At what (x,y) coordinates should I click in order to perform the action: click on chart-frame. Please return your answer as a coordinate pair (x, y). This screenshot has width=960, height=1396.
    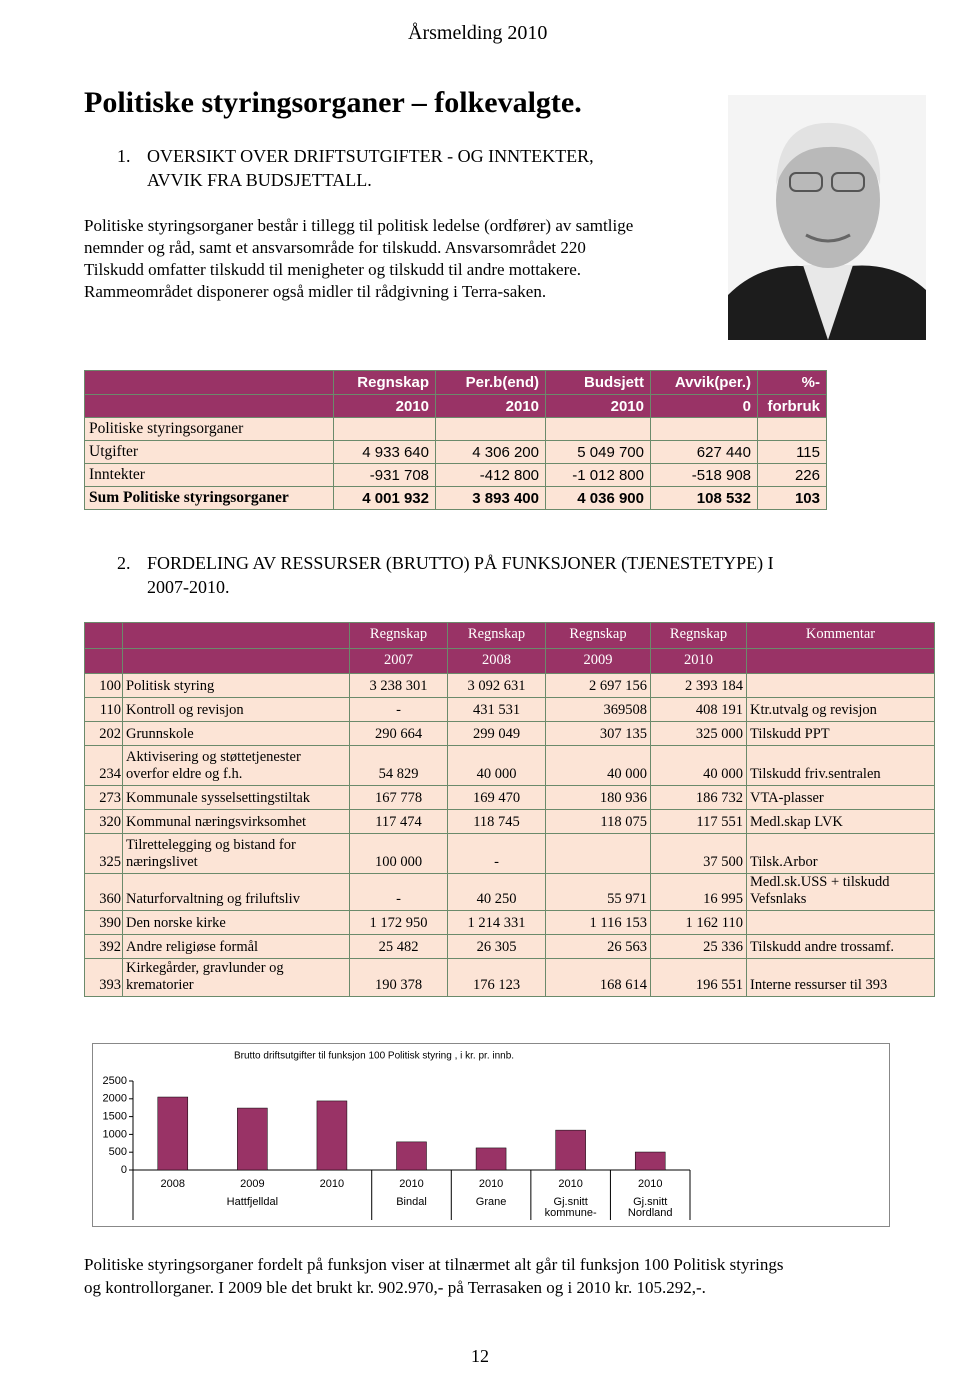
    Looking at the image, I should click on (491, 1135).